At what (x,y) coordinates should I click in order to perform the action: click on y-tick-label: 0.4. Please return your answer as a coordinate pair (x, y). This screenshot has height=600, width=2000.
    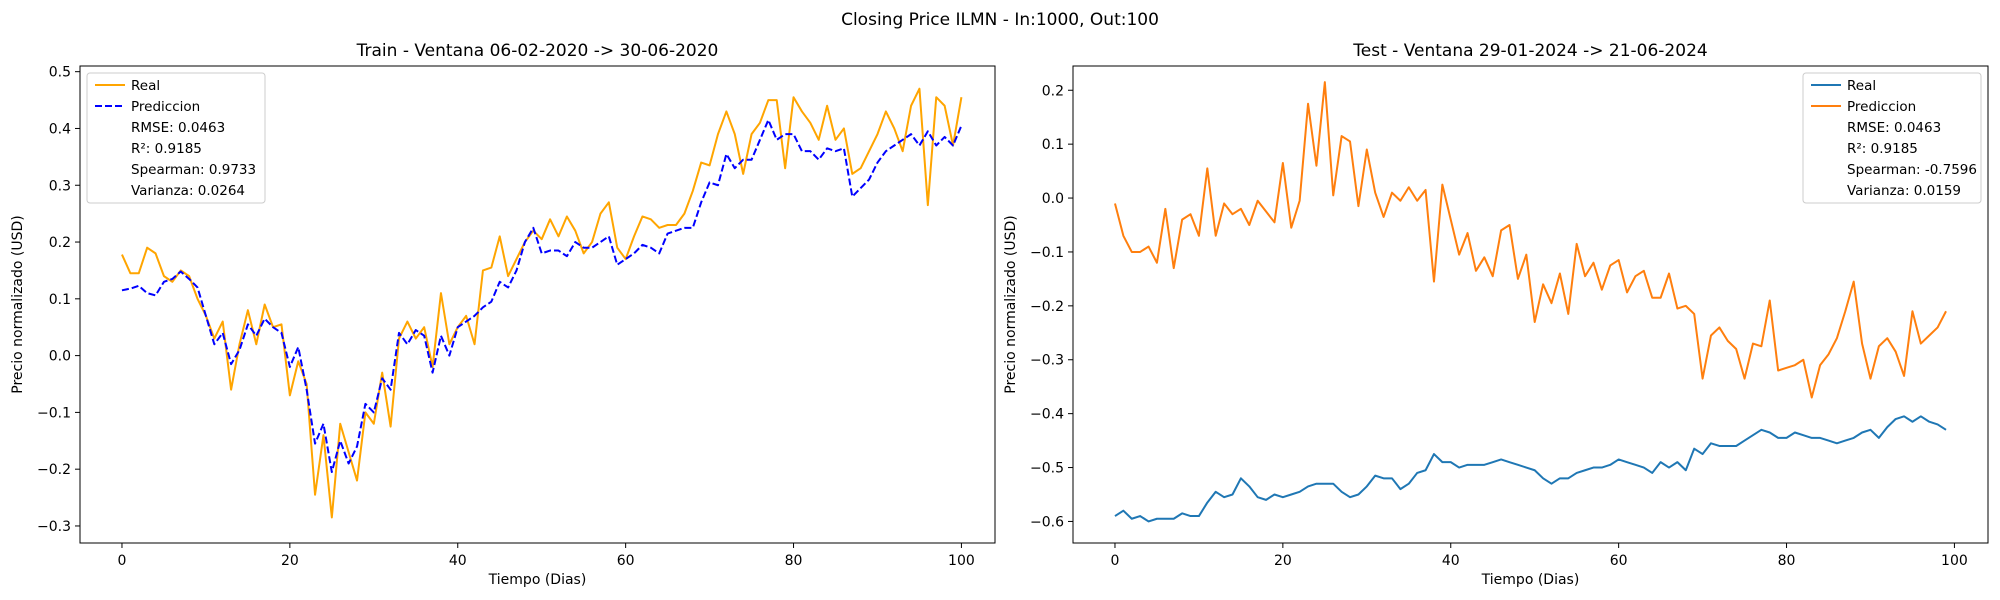
    Looking at the image, I should click on (60, 129).